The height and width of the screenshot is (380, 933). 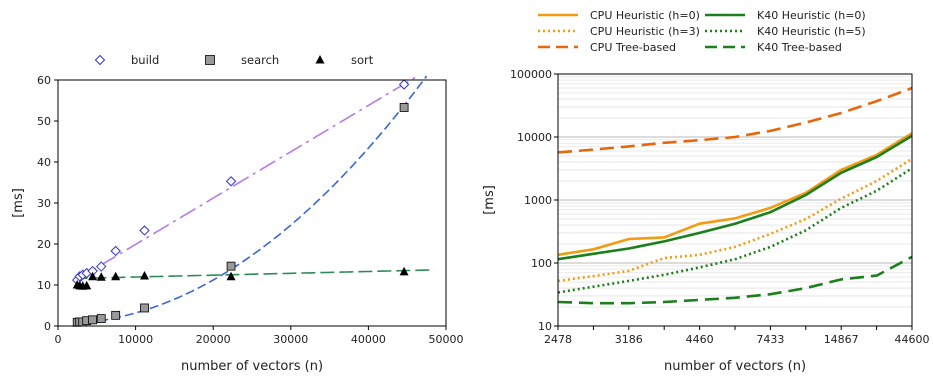 What do you see at coordinates (770, 339) in the screenshot?
I see `right-x-tick-label: 7433` at bounding box center [770, 339].